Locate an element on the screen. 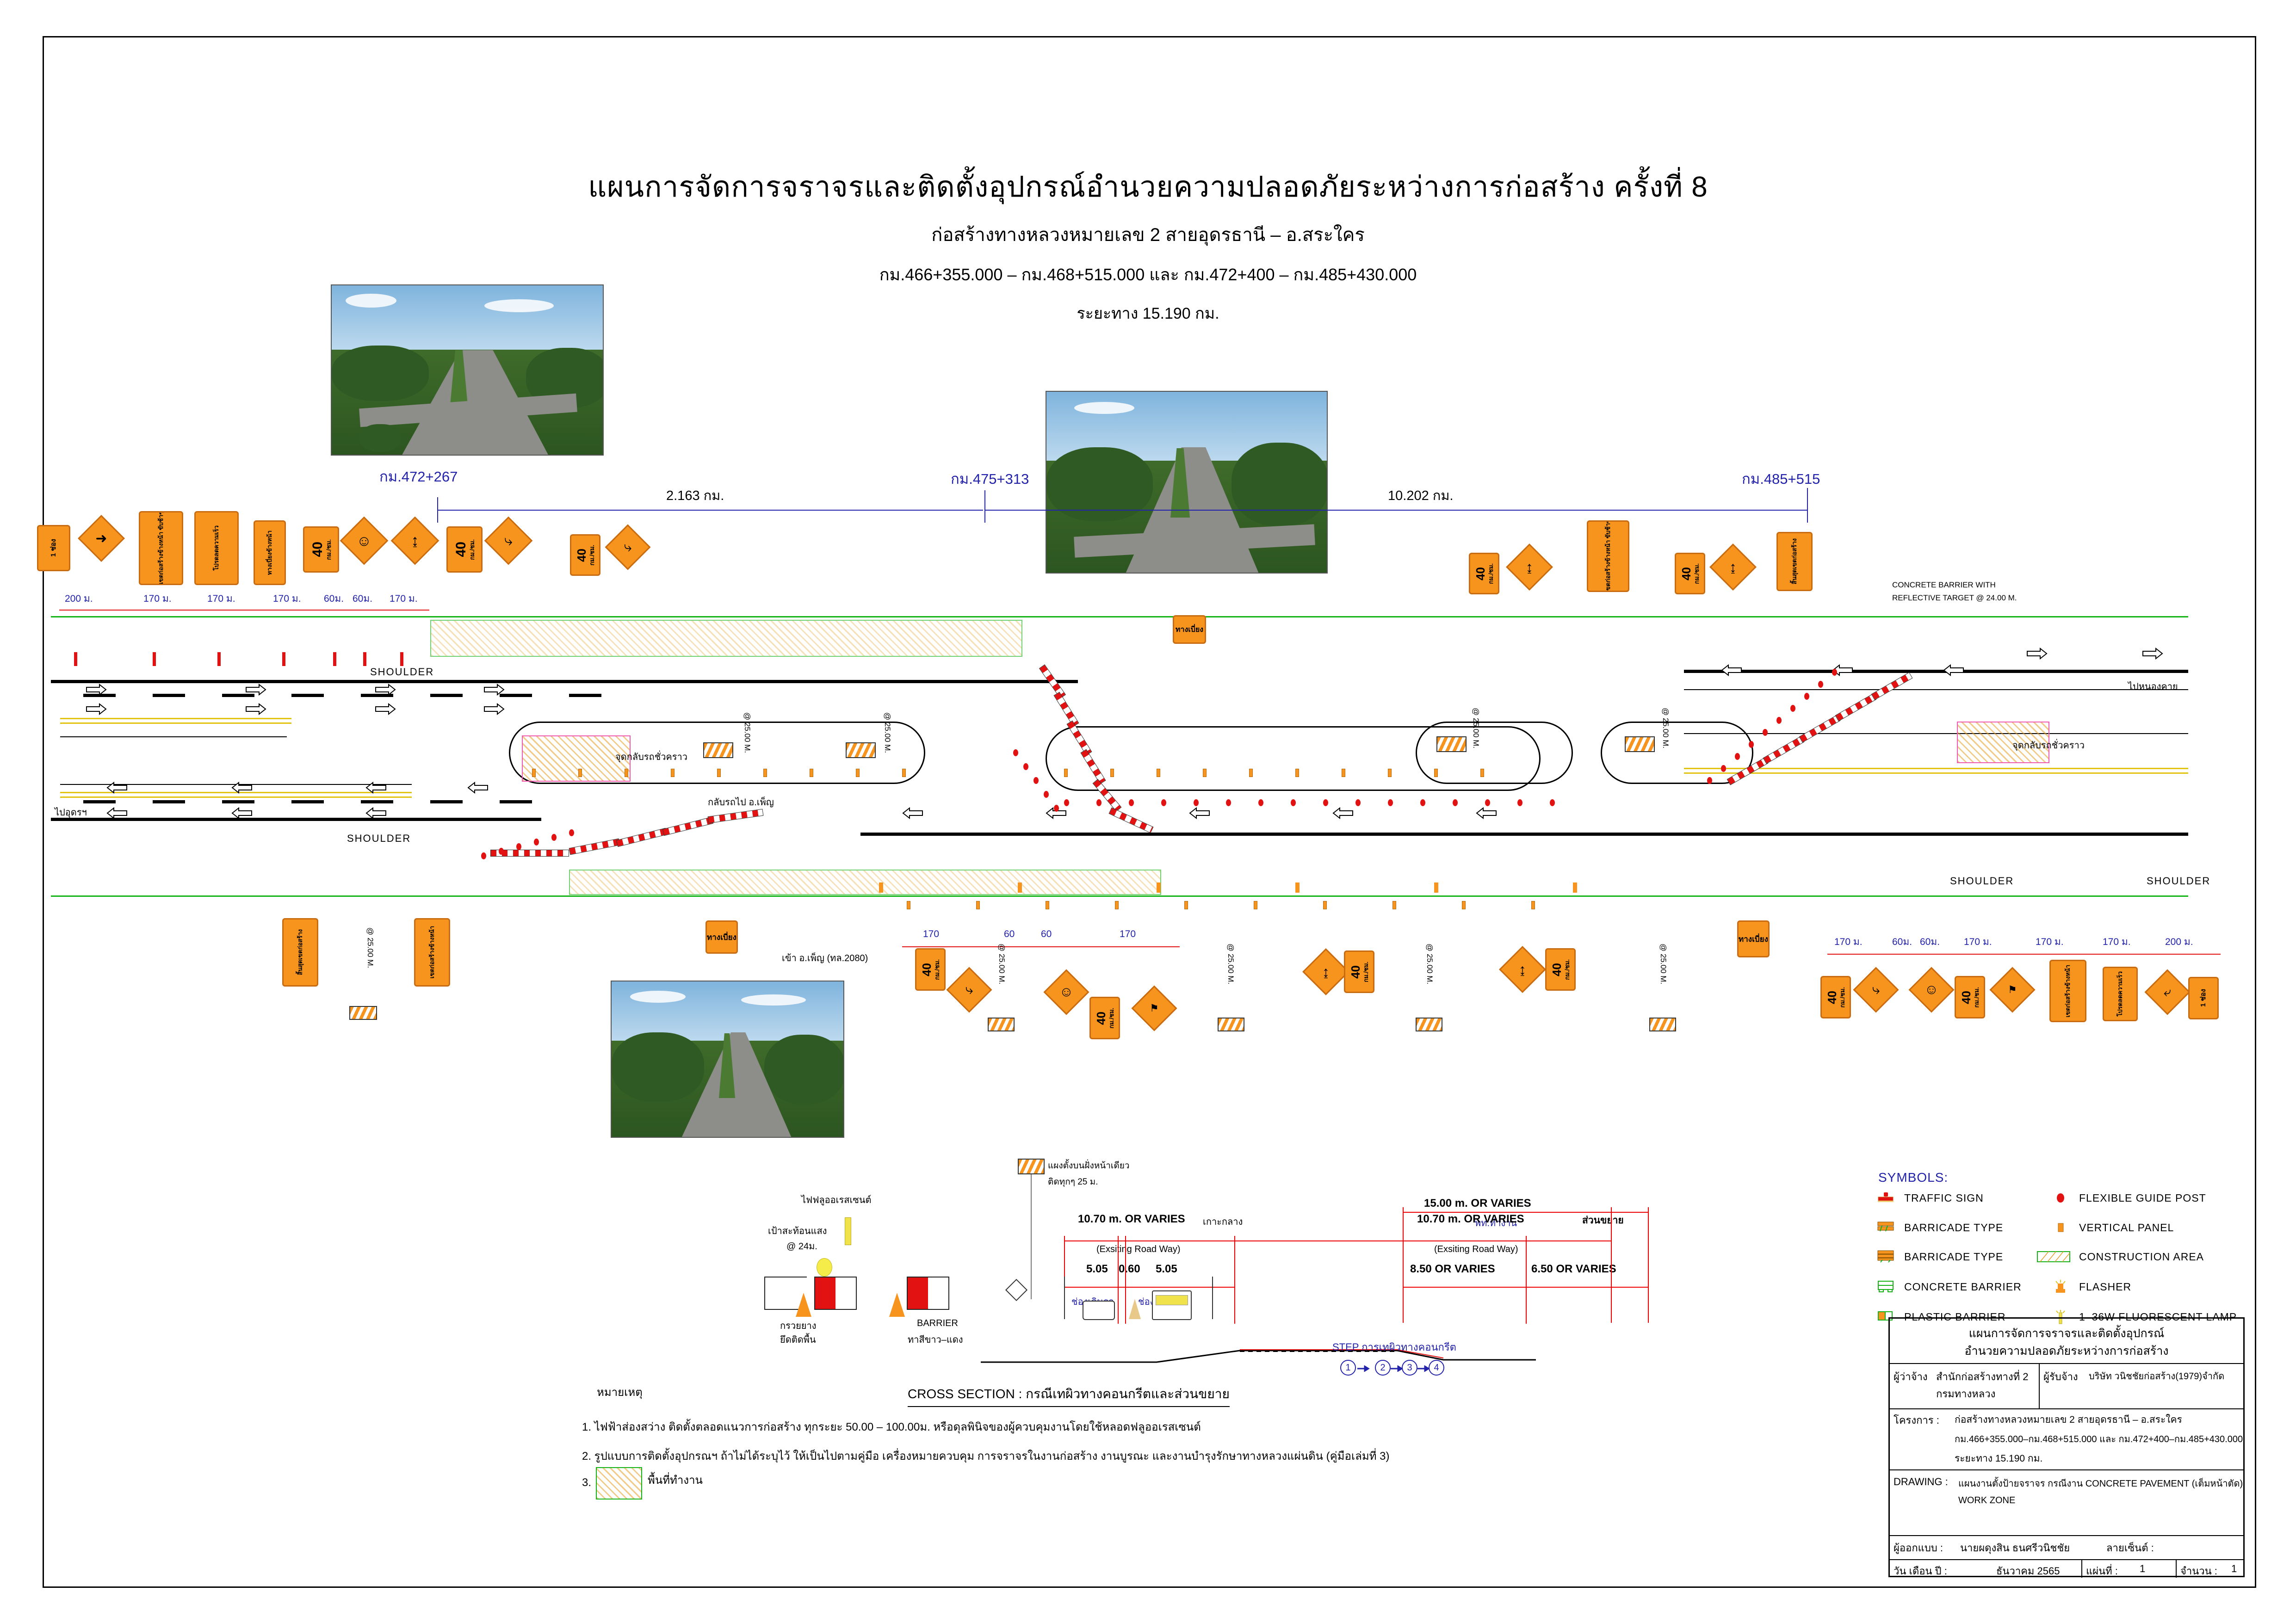 The image size is (2296, 1623). sign-speed-bm2: 40 is located at coordinates (1101, 1018).